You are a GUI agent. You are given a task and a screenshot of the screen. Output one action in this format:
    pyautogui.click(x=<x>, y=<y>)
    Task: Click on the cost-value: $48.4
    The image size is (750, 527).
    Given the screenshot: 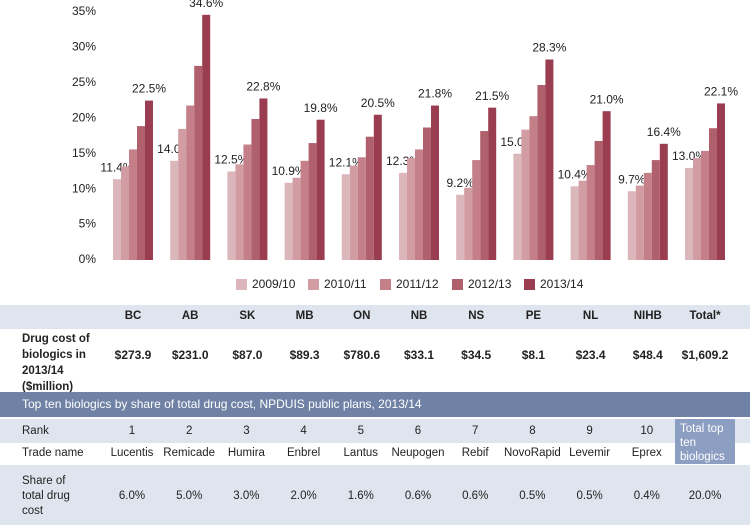 What is the action you would take?
    pyautogui.click(x=647, y=355)
    